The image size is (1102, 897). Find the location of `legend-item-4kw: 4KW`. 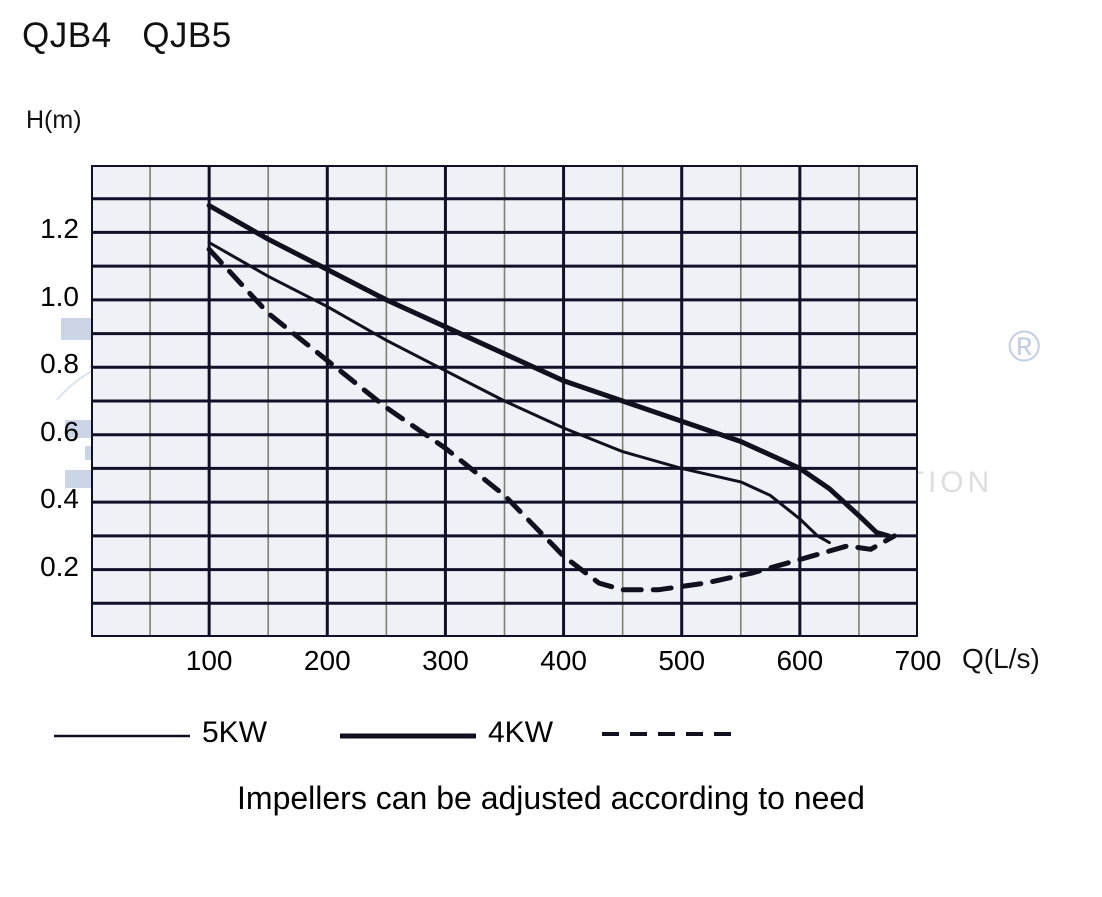

legend-item-4kw: 4KW is located at coordinates (445, 736).